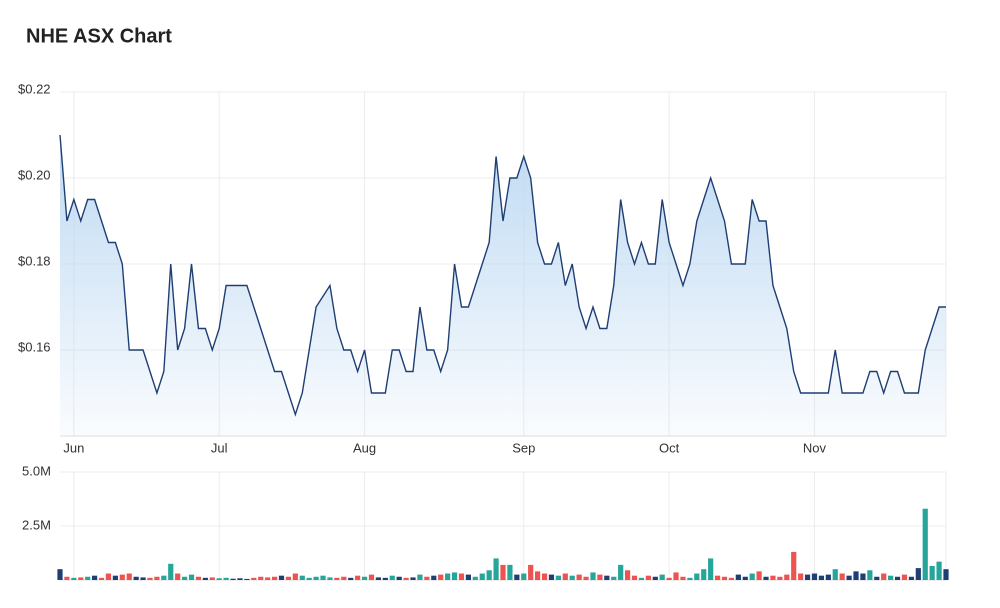 The height and width of the screenshot is (608, 1000). What do you see at coordinates (34, 88) in the screenshot?
I see `y-tick-label: $0.22` at bounding box center [34, 88].